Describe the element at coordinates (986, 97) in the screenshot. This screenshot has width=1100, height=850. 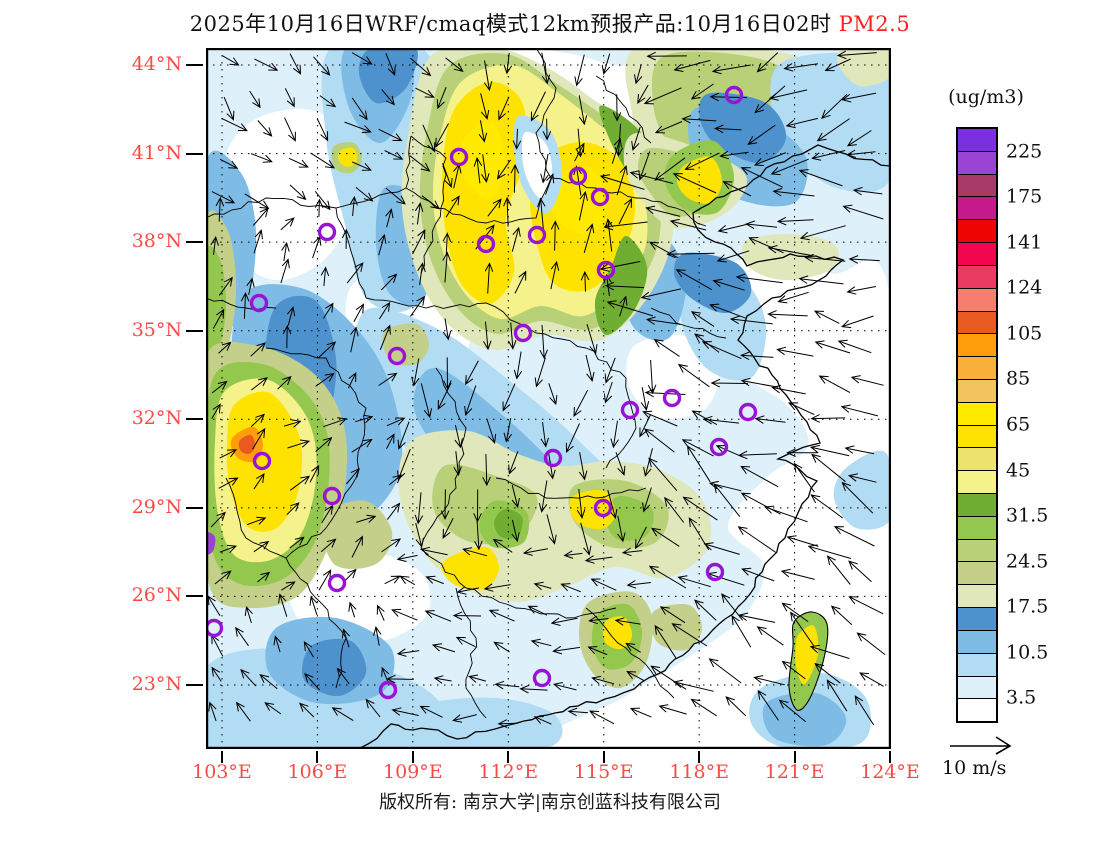
I see `colorbar-unit-label: (ug/m3)` at that location.